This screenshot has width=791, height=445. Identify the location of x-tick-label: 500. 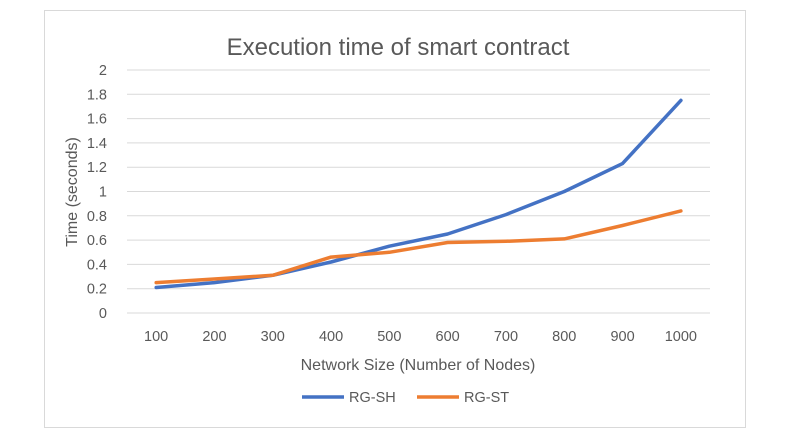
(389, 337).